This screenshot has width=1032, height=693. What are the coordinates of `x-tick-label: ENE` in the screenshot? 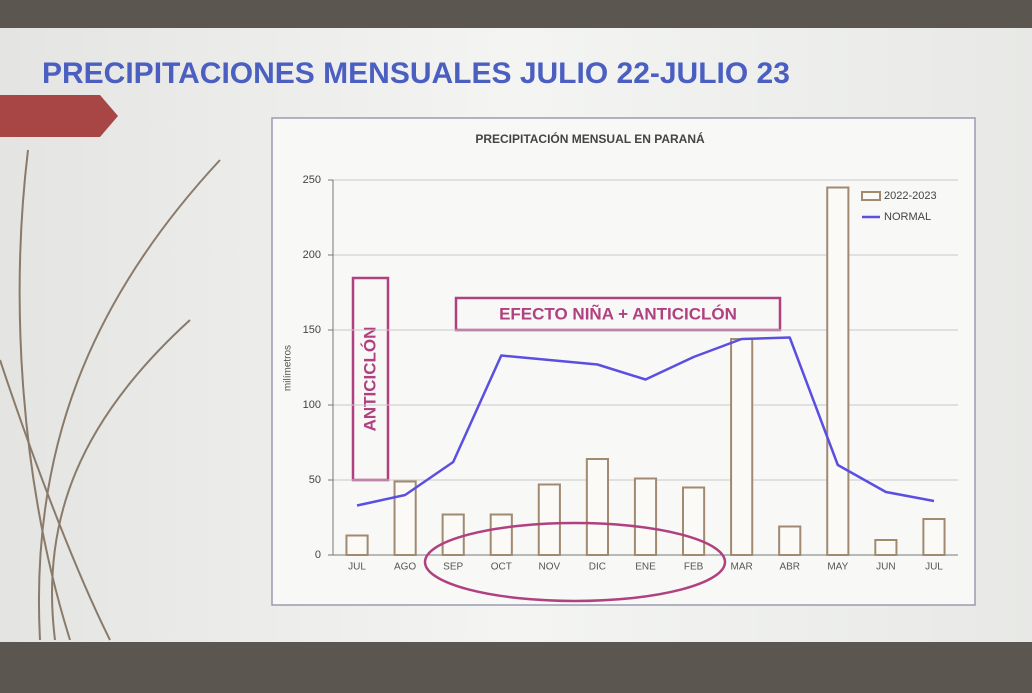 It's located at (645, 567).